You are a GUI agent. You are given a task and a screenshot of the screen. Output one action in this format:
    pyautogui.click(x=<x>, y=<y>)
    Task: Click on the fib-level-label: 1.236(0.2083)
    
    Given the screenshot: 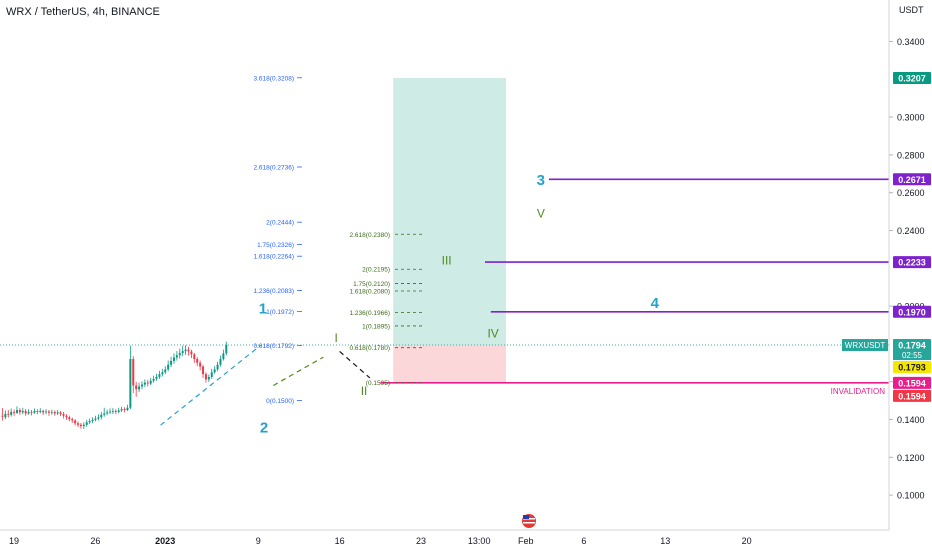 What is the action you would take?
    pyautogui.click(x=274, y=291)
    